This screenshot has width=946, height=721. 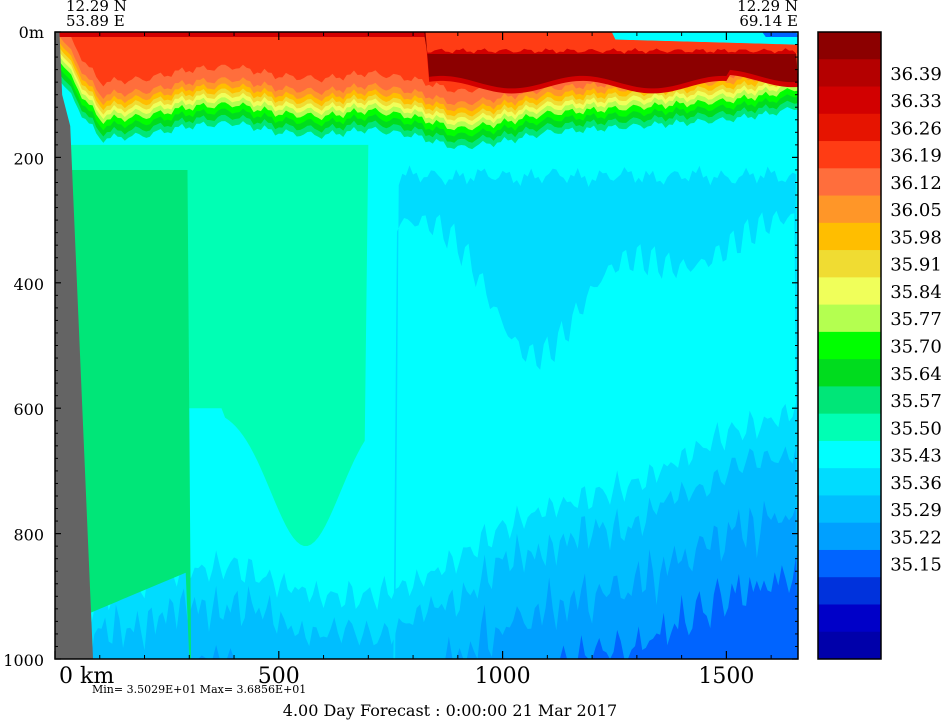 I want to click on right-lon-label: 69.14 E, so click(x=768, y=21).